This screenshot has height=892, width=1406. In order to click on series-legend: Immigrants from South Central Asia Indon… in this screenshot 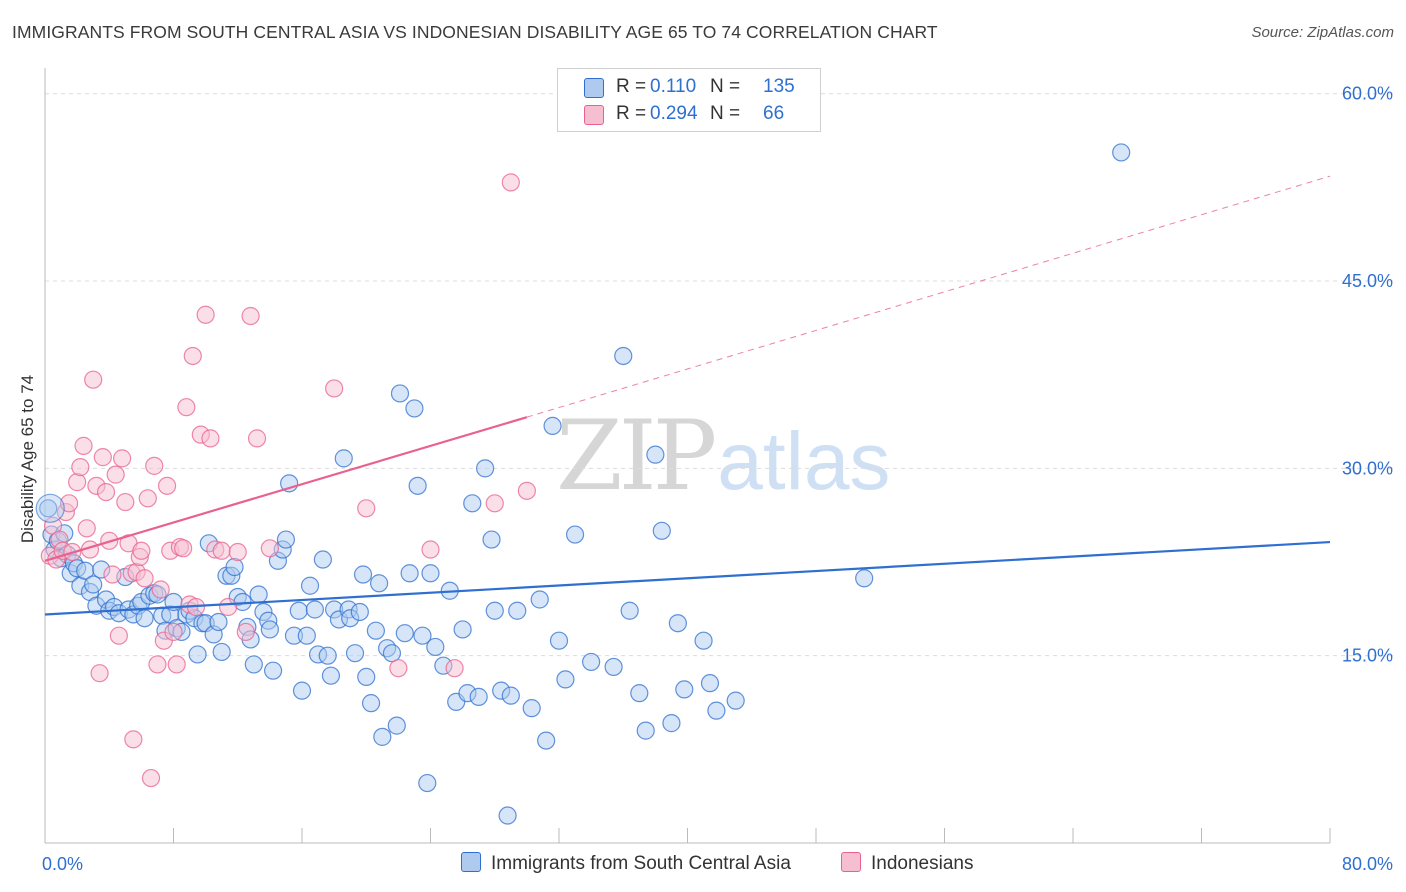, I will do `click(703, 866)`.